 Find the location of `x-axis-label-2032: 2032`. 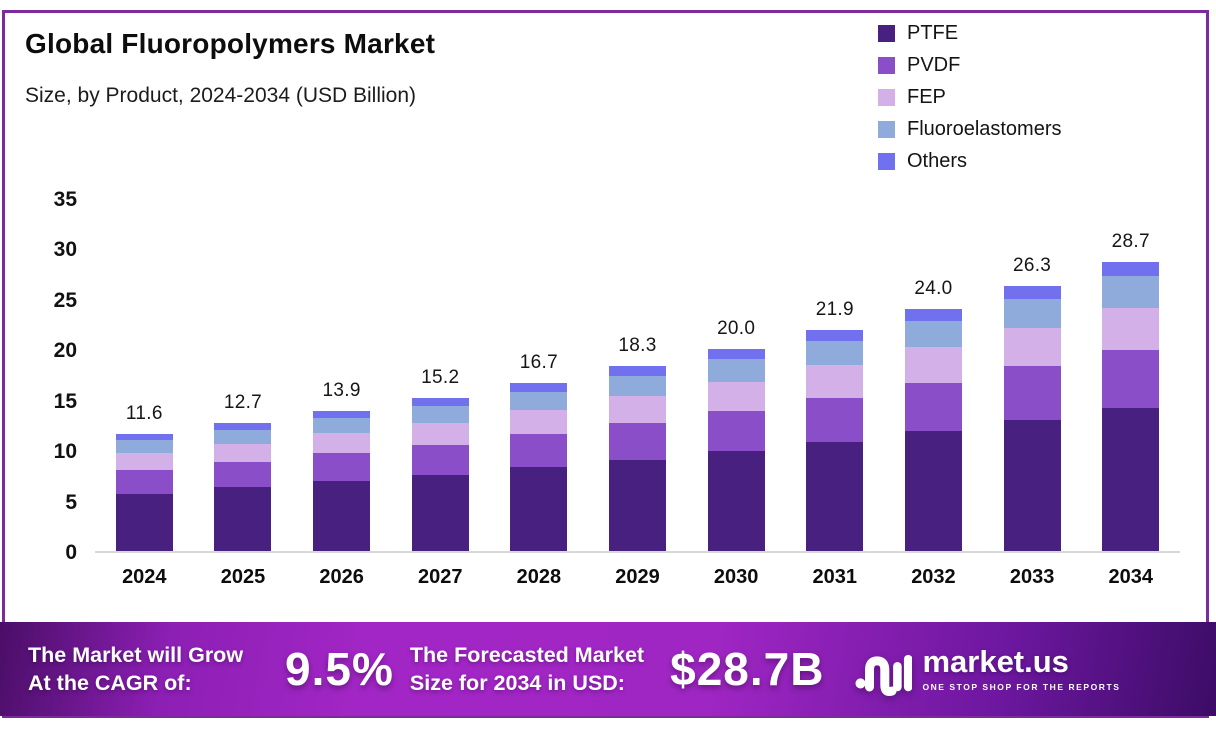

x-axis-label-2032: 2032 is located at coordinates (933, 577).